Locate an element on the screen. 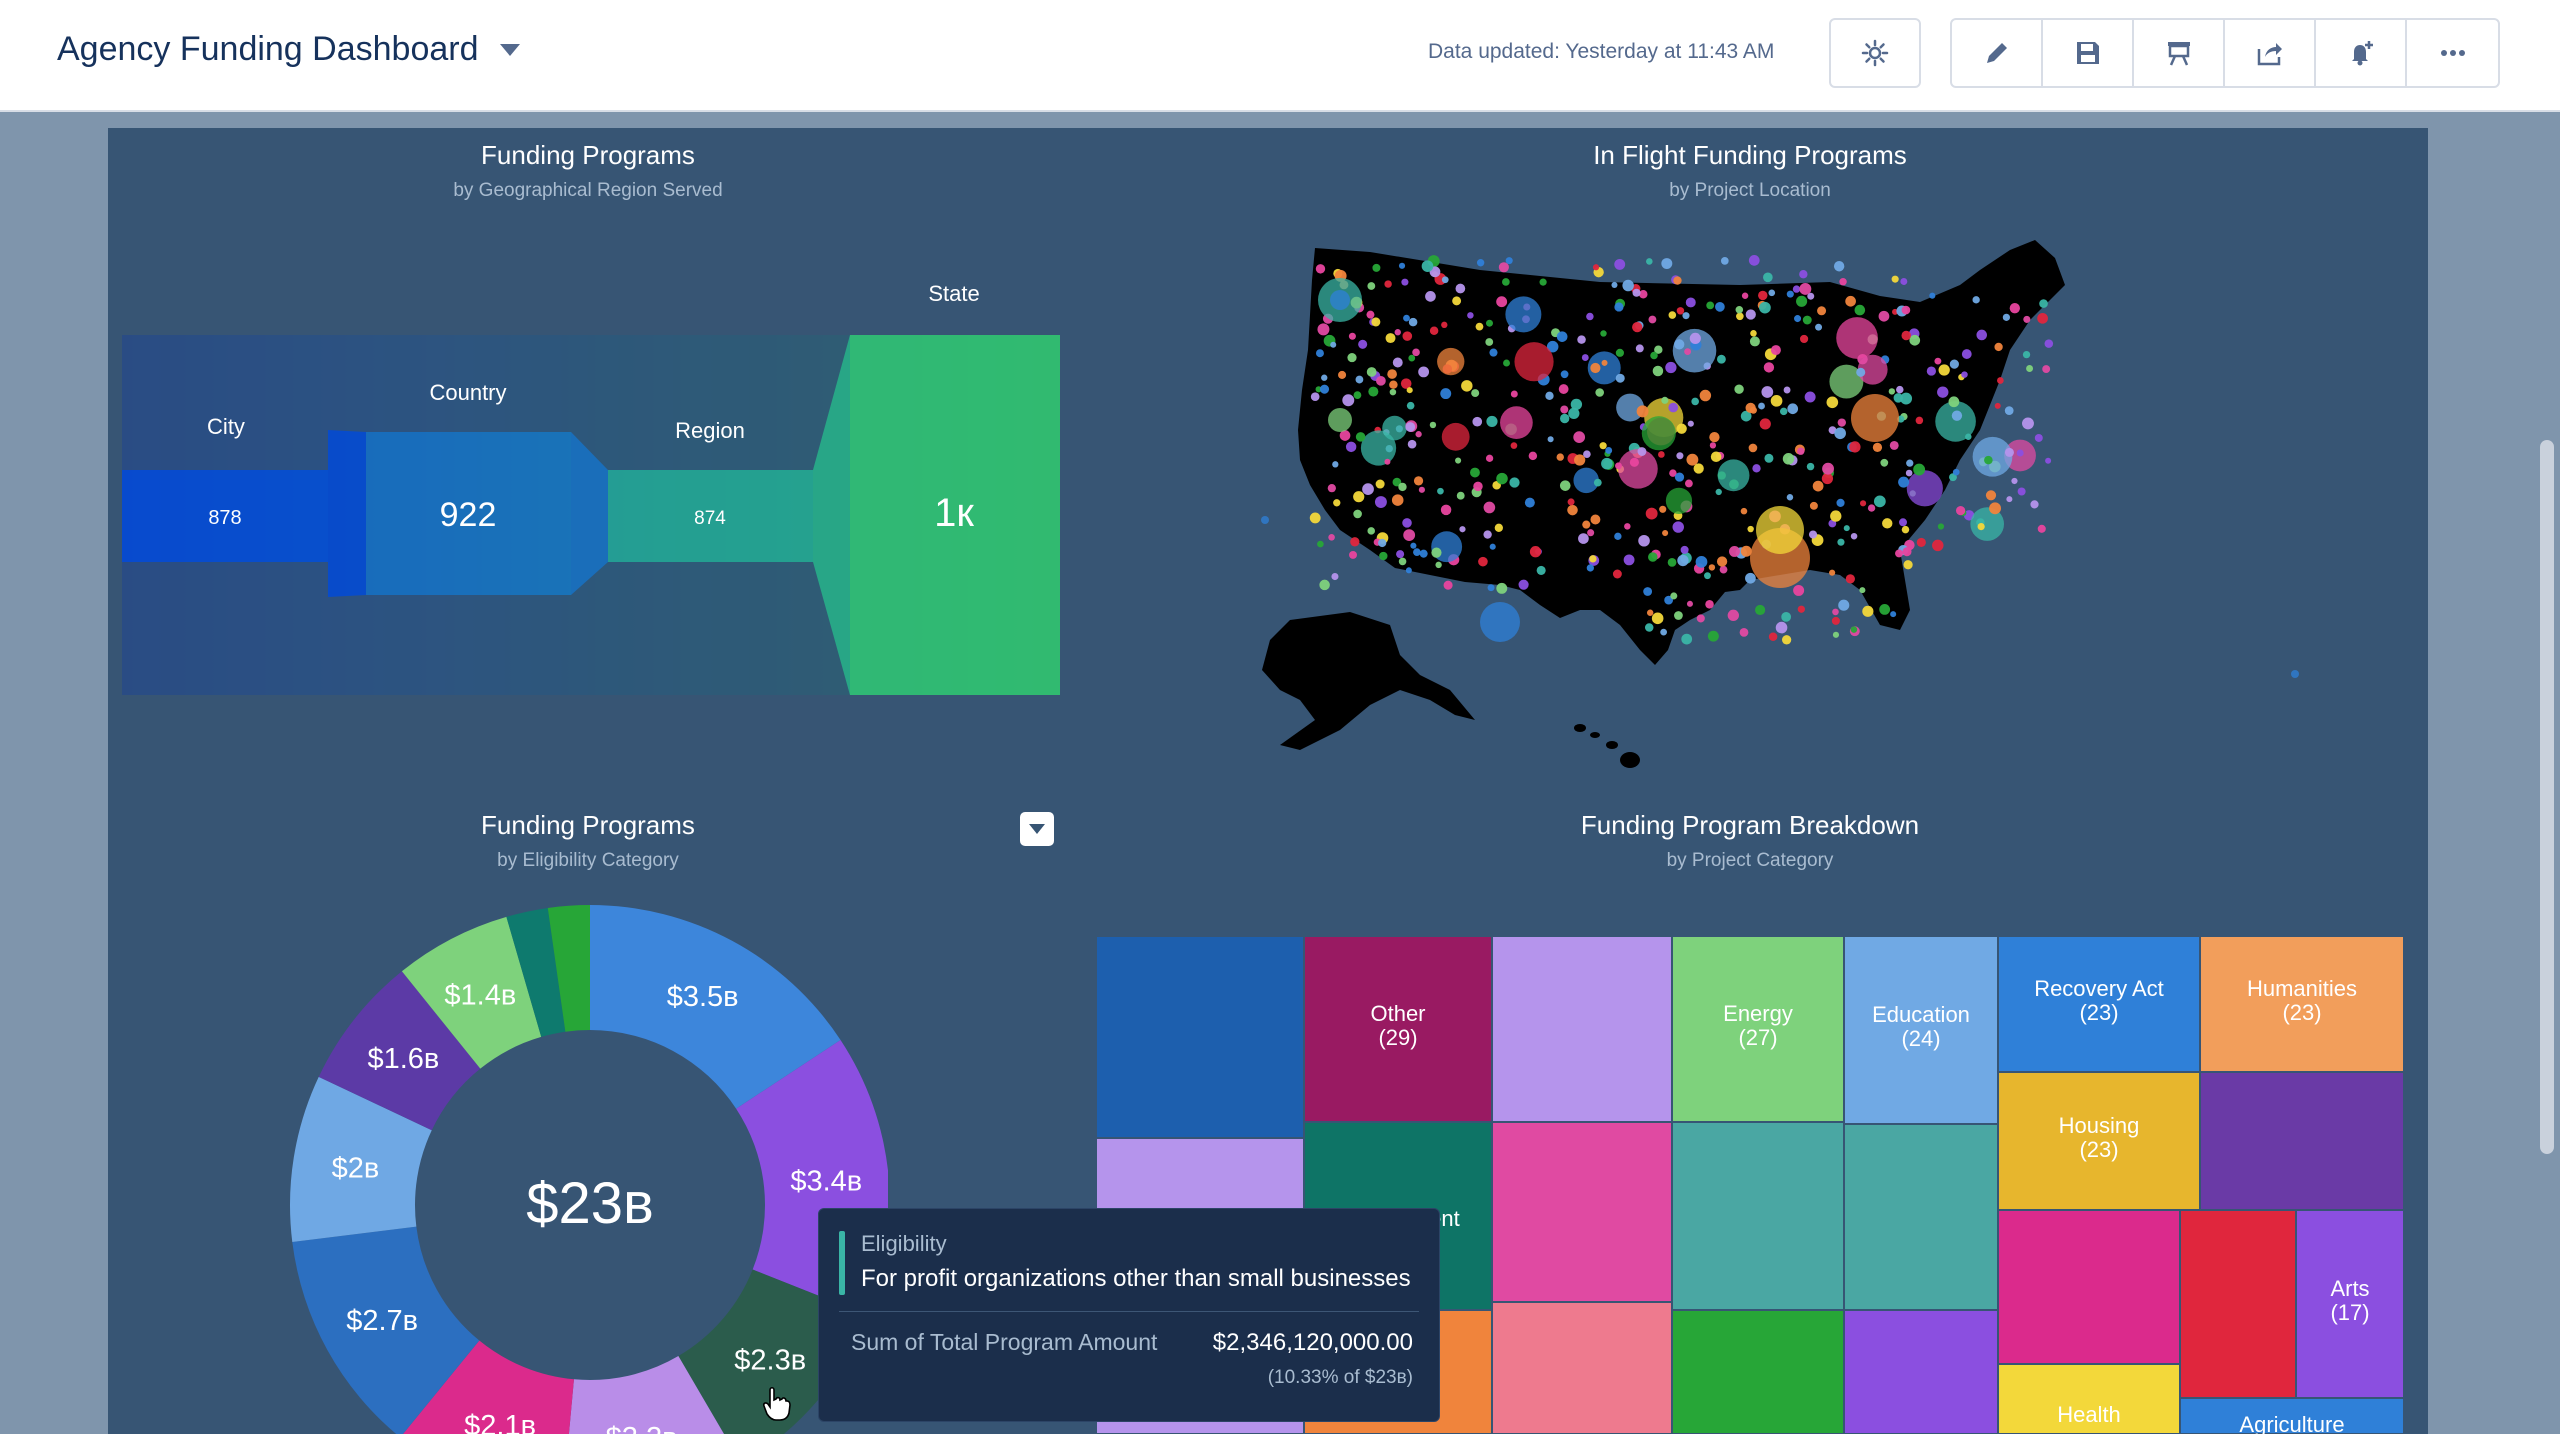  funnel-chart: City Country Region State 878 922 874 1к is located at coordinates (598, 490).